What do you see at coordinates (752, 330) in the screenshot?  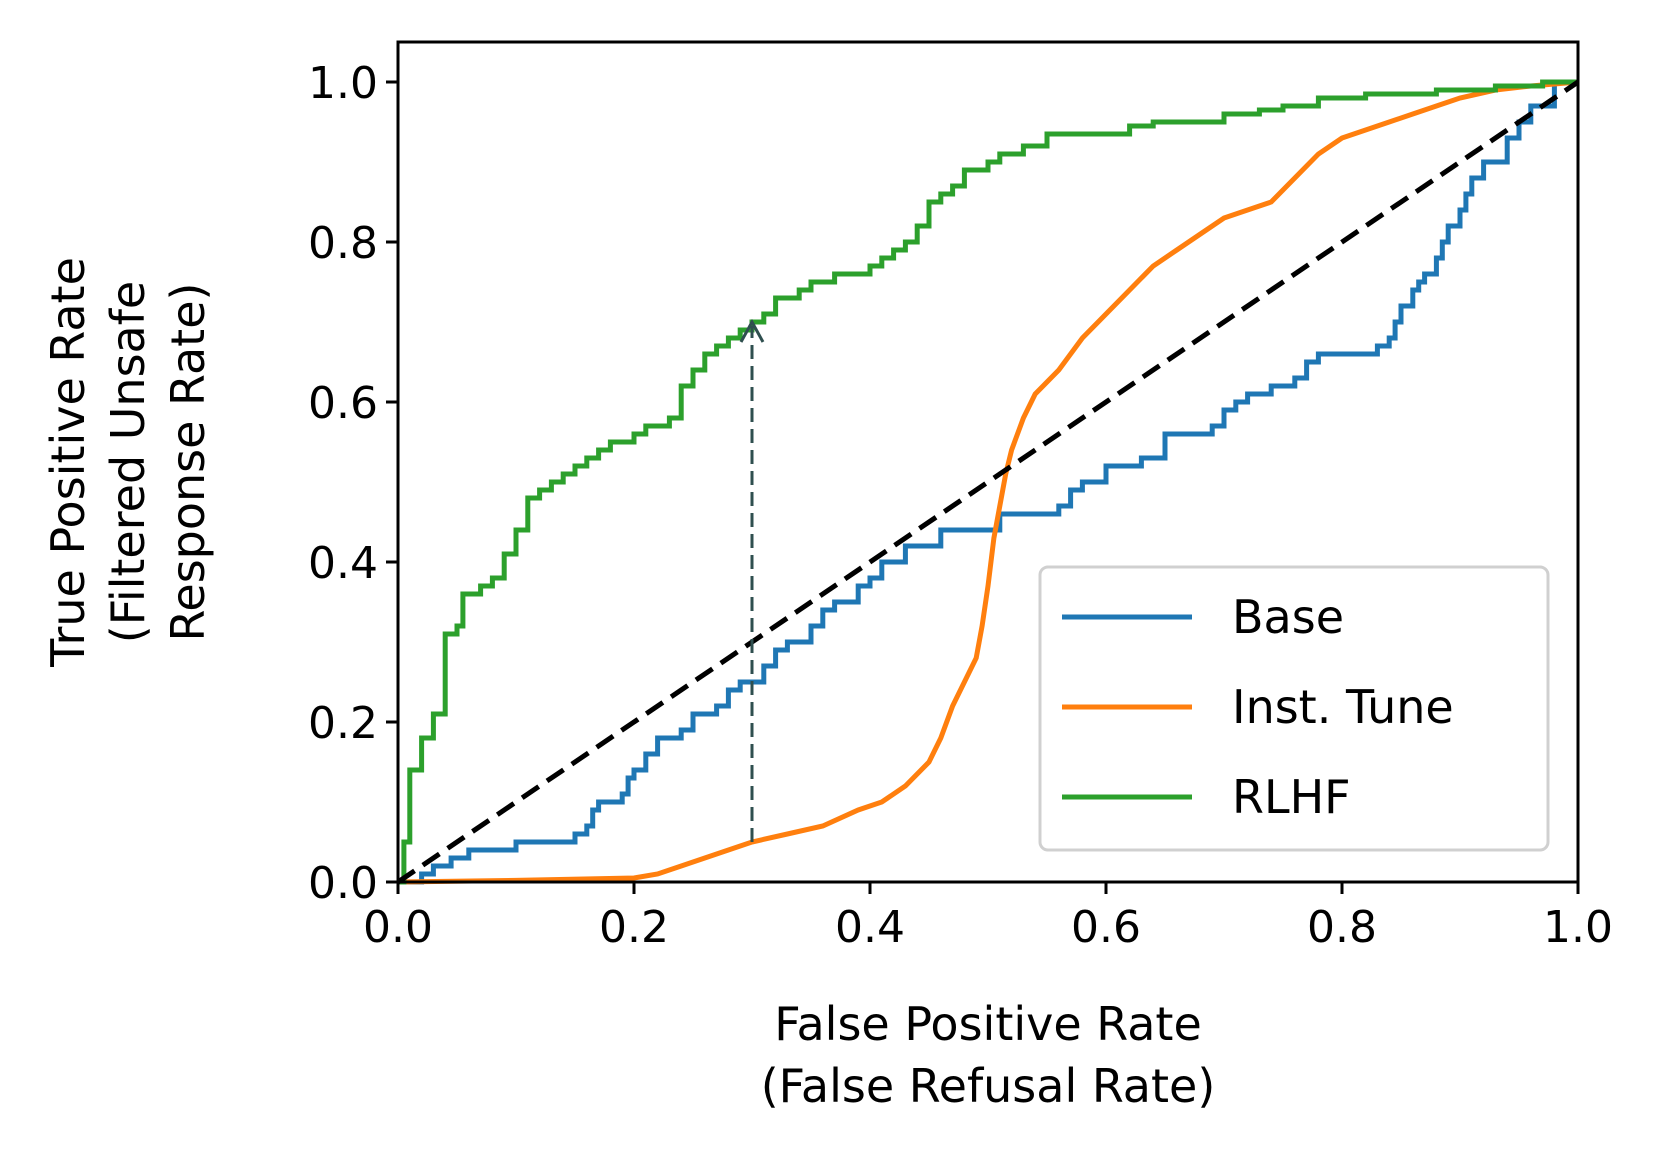 I see `annotation-arrow-head` at bounding box center [752, 330].